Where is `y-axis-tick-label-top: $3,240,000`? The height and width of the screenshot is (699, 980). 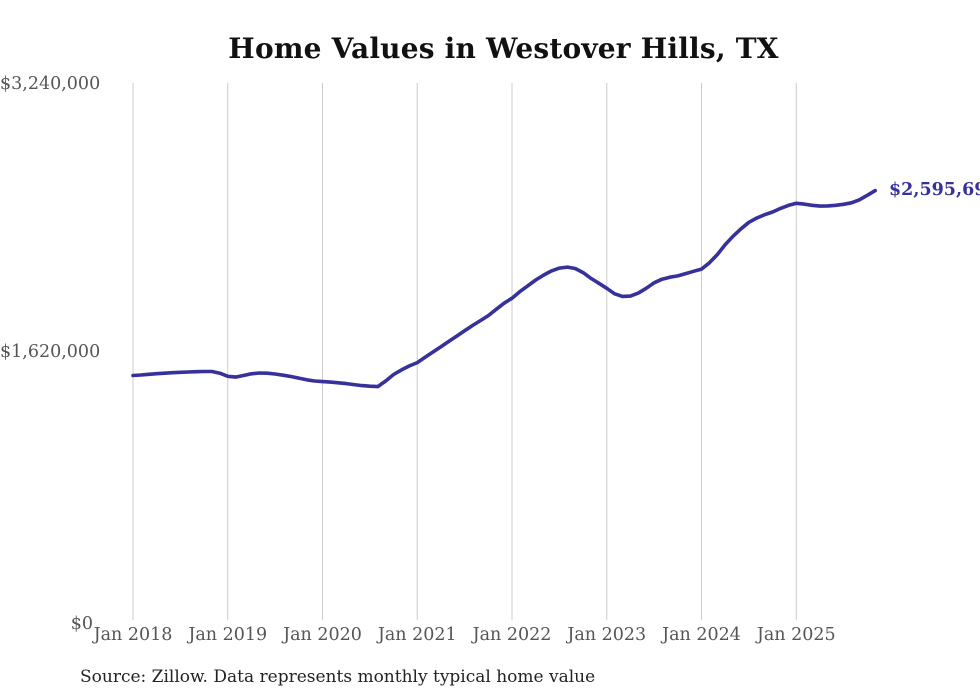
y-axis-tick-label-top: $3,240,000 is located at coordinates (50, 84).